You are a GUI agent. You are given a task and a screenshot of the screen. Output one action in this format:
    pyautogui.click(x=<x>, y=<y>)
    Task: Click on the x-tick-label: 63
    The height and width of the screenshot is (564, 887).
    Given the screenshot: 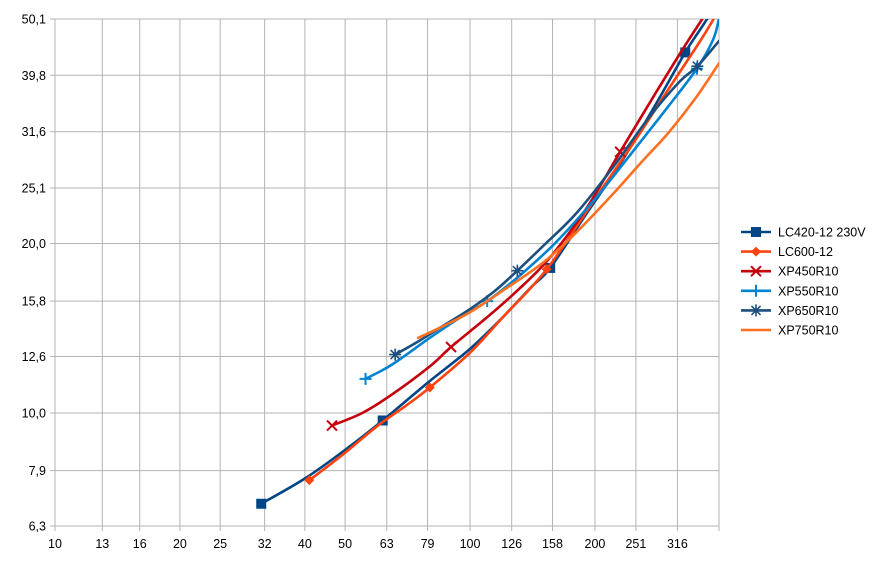 What is the action you would take?
    pyautogui.click(x=387, y=544)
    